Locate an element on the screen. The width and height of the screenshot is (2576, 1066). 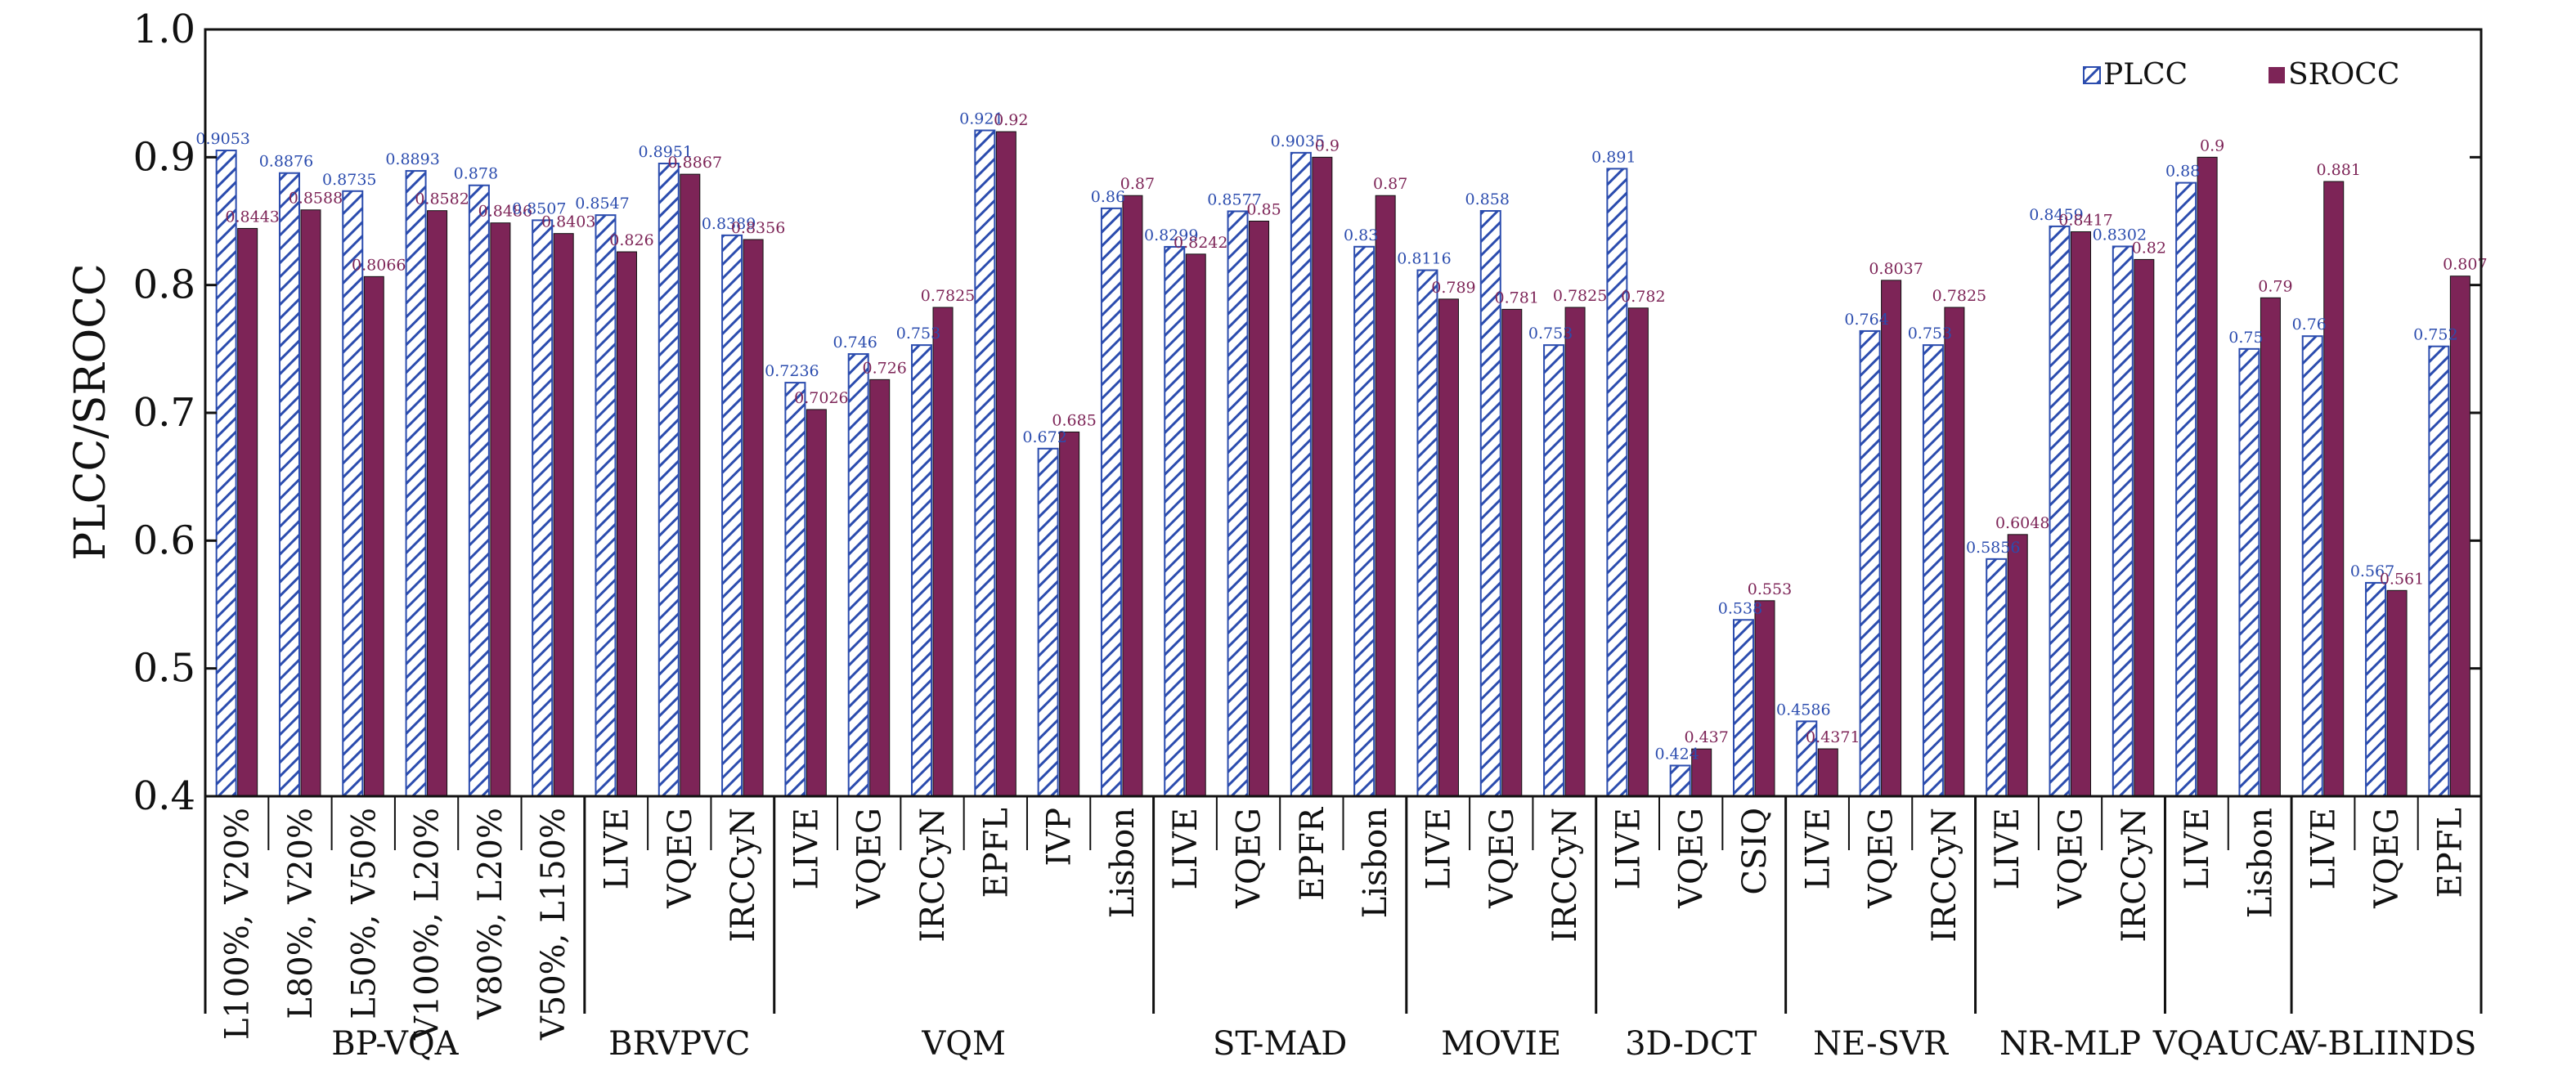
data-label-srocc: 0.881 is located at coordinates (2339, 170).